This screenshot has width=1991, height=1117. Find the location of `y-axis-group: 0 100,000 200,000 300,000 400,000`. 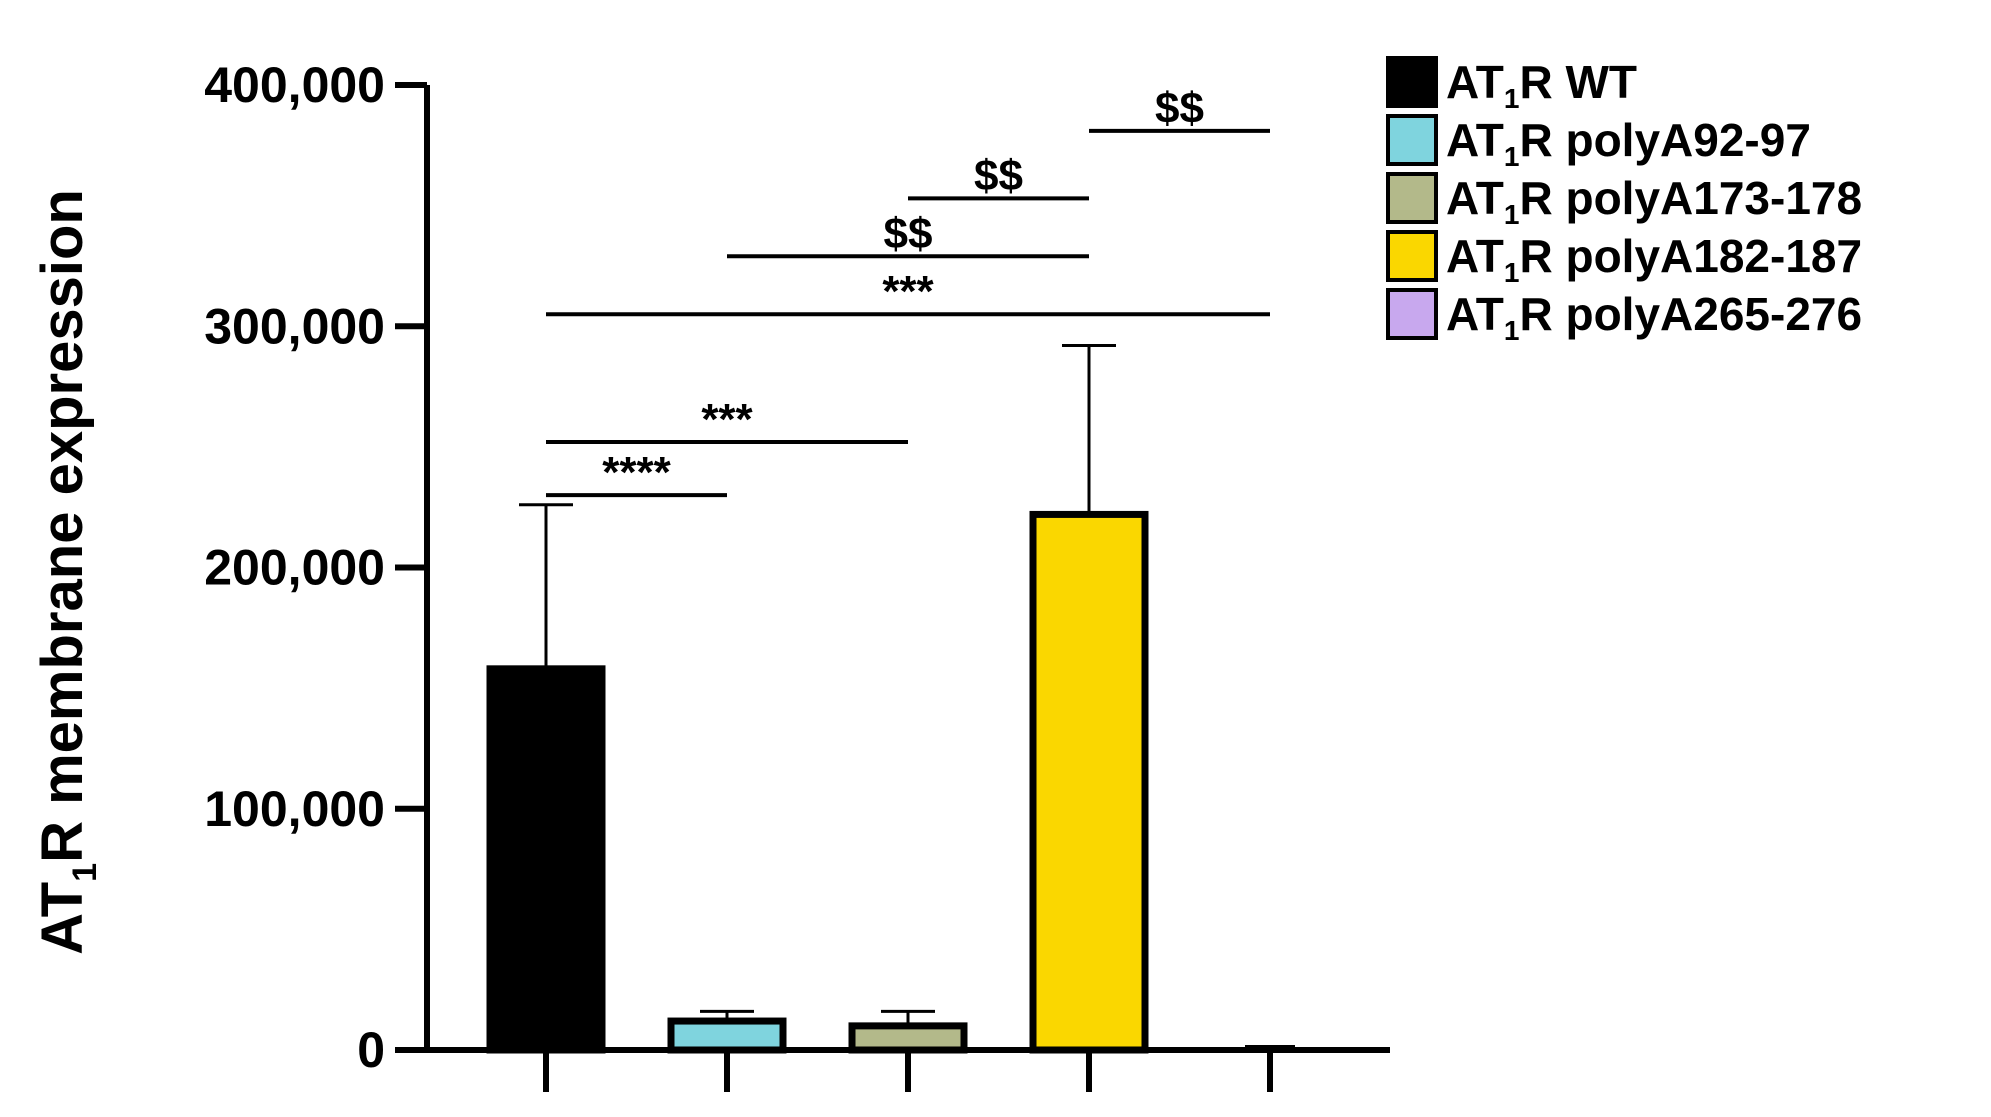

y-axis-group: 0 100,000 200,000 300,000 400,000 is located at coordinates (317, 567).